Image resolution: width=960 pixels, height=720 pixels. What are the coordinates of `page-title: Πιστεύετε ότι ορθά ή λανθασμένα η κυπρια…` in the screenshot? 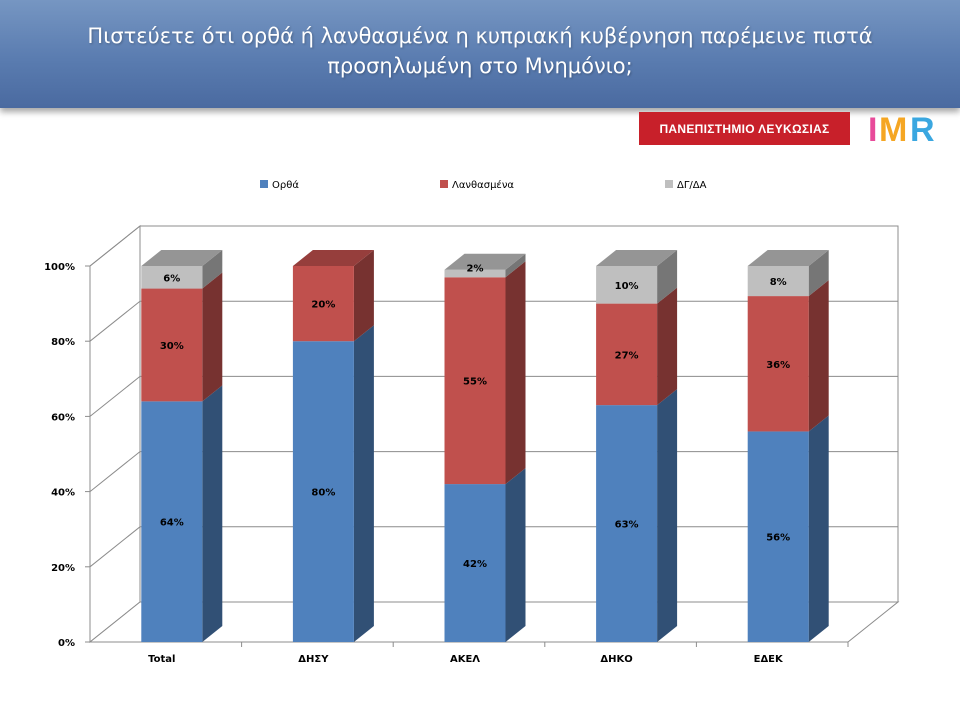 It's located at (480, 51).